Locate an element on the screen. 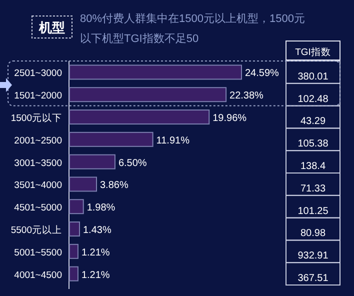  y-tick-label: 4501~5000 is located at coordinates (38, 208).